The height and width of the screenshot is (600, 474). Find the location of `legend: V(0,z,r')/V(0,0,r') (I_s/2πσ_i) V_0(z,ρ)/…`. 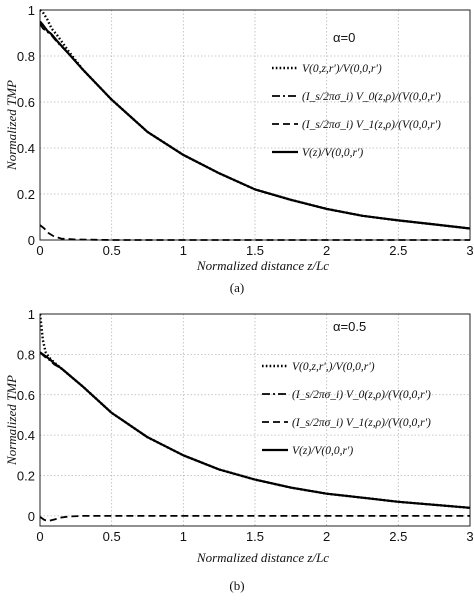

legend: V(0,z,r')/V(0,0,r') (I_s/2πσ_i) V_0(z,ρ)/… is located at coordinates (356, 111).